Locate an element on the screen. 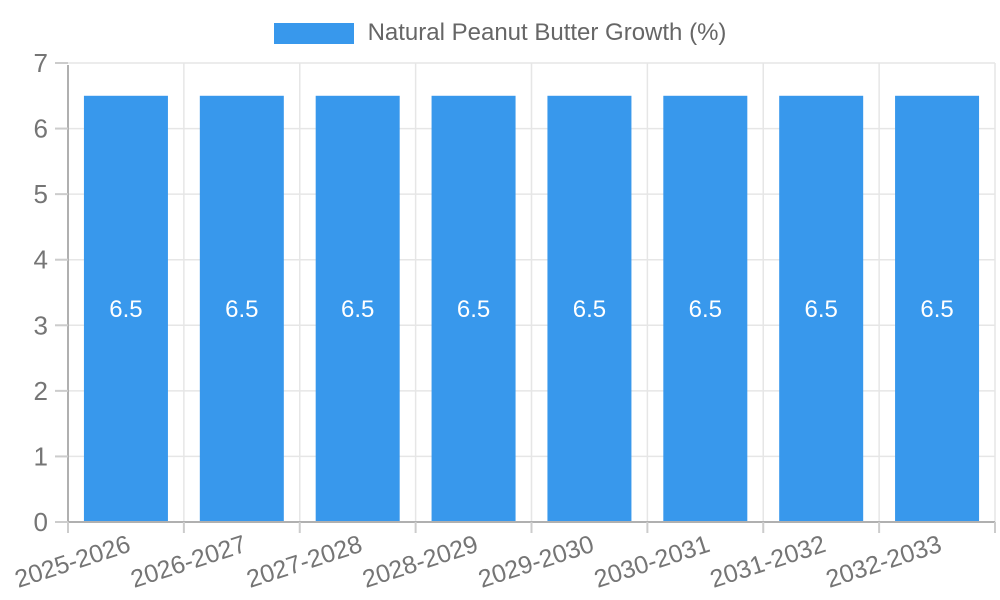  bar-2032-2033 is located at coordinates (937, 309).